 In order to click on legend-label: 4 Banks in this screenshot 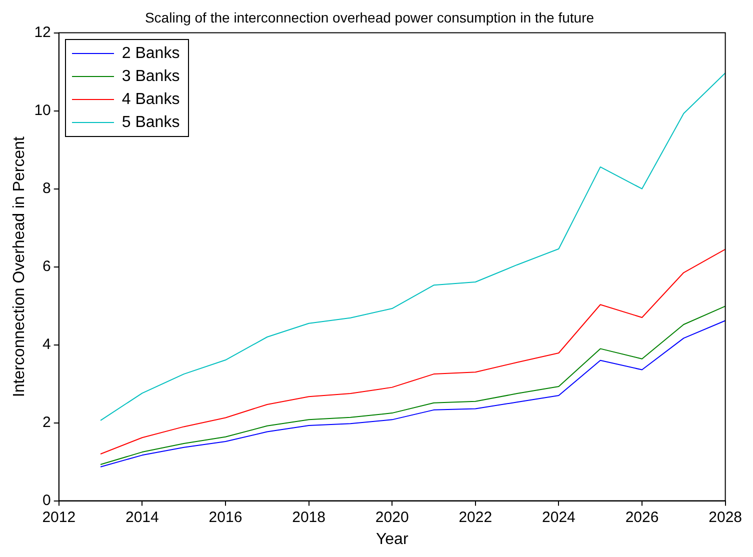, I will do `click(151, 100)`.